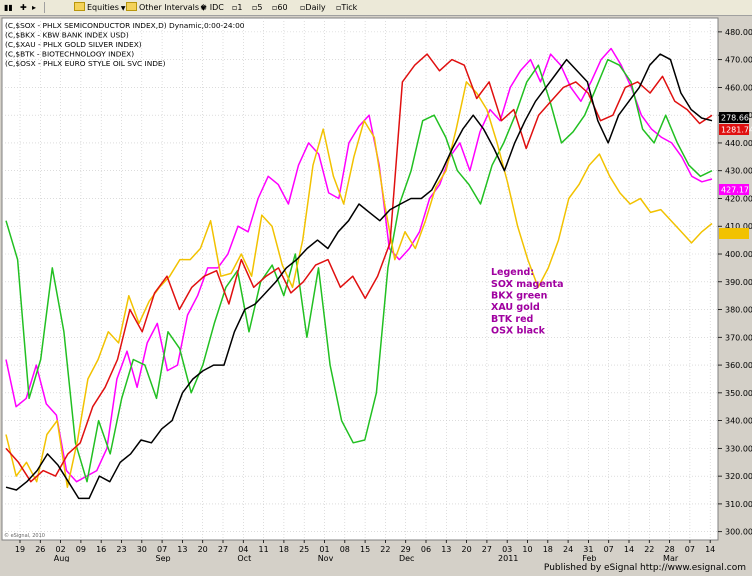  What do you see at coordinates (365, 549) in the screenshot?
I see `x-tick-label: 15` at bounding box center [365, 549].